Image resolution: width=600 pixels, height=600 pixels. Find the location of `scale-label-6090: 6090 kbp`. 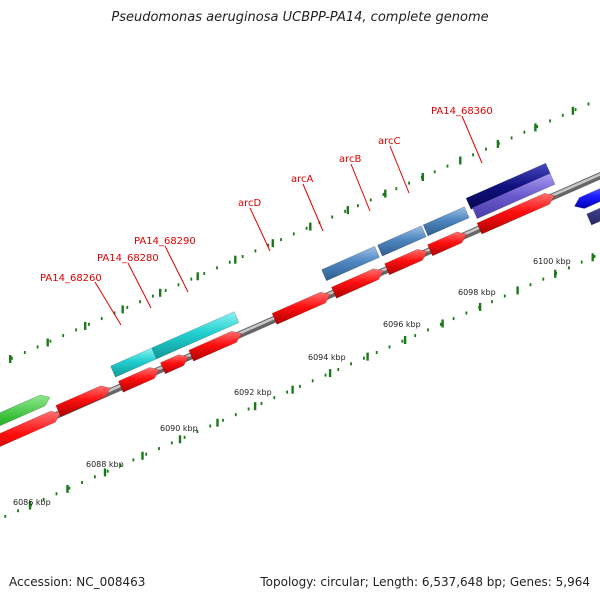

scale-label-6090: 6090 kbp is located at coordinates (179, 428).